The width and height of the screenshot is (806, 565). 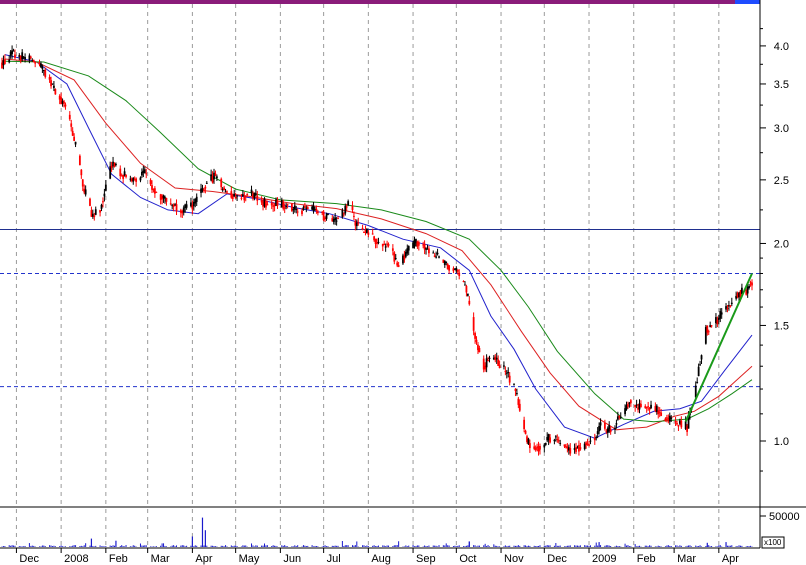 I want to click on price-axis-ticks: 1.0 1.5 2.0 2.5 3.0 3.5 4.0, so click(x=774, y=250).